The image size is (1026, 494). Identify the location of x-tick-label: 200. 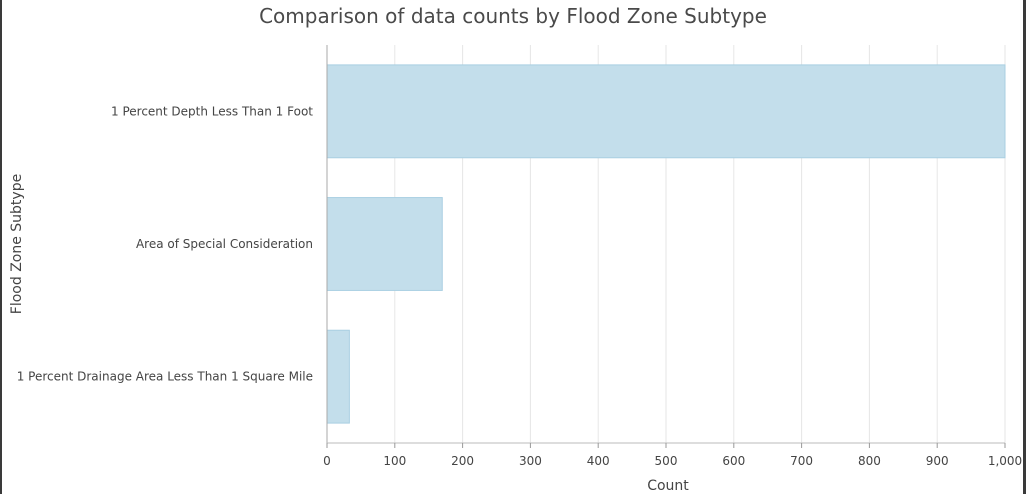
(462, 461).